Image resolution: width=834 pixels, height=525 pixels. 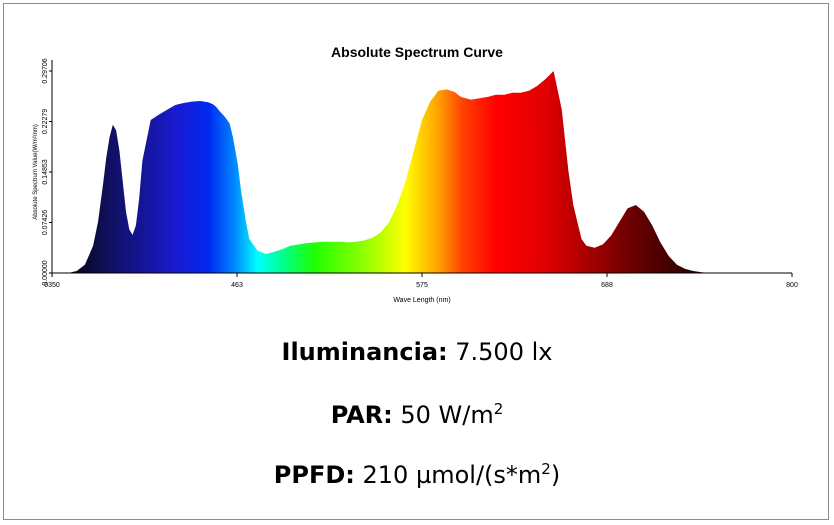 I want to click on x-tick-label: 575, so click(x=422, y=285).